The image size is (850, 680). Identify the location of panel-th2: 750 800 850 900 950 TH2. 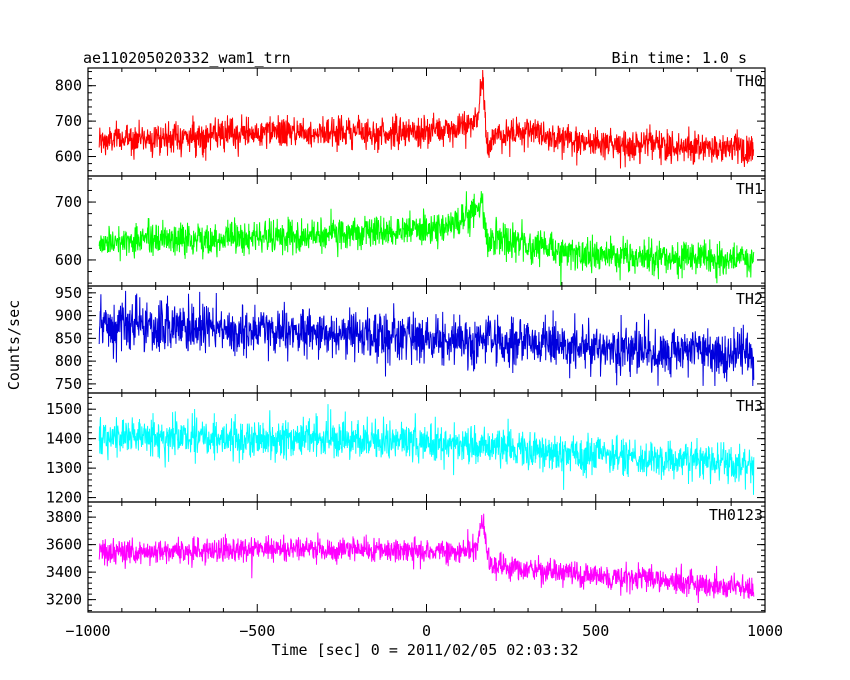
(410, 339).